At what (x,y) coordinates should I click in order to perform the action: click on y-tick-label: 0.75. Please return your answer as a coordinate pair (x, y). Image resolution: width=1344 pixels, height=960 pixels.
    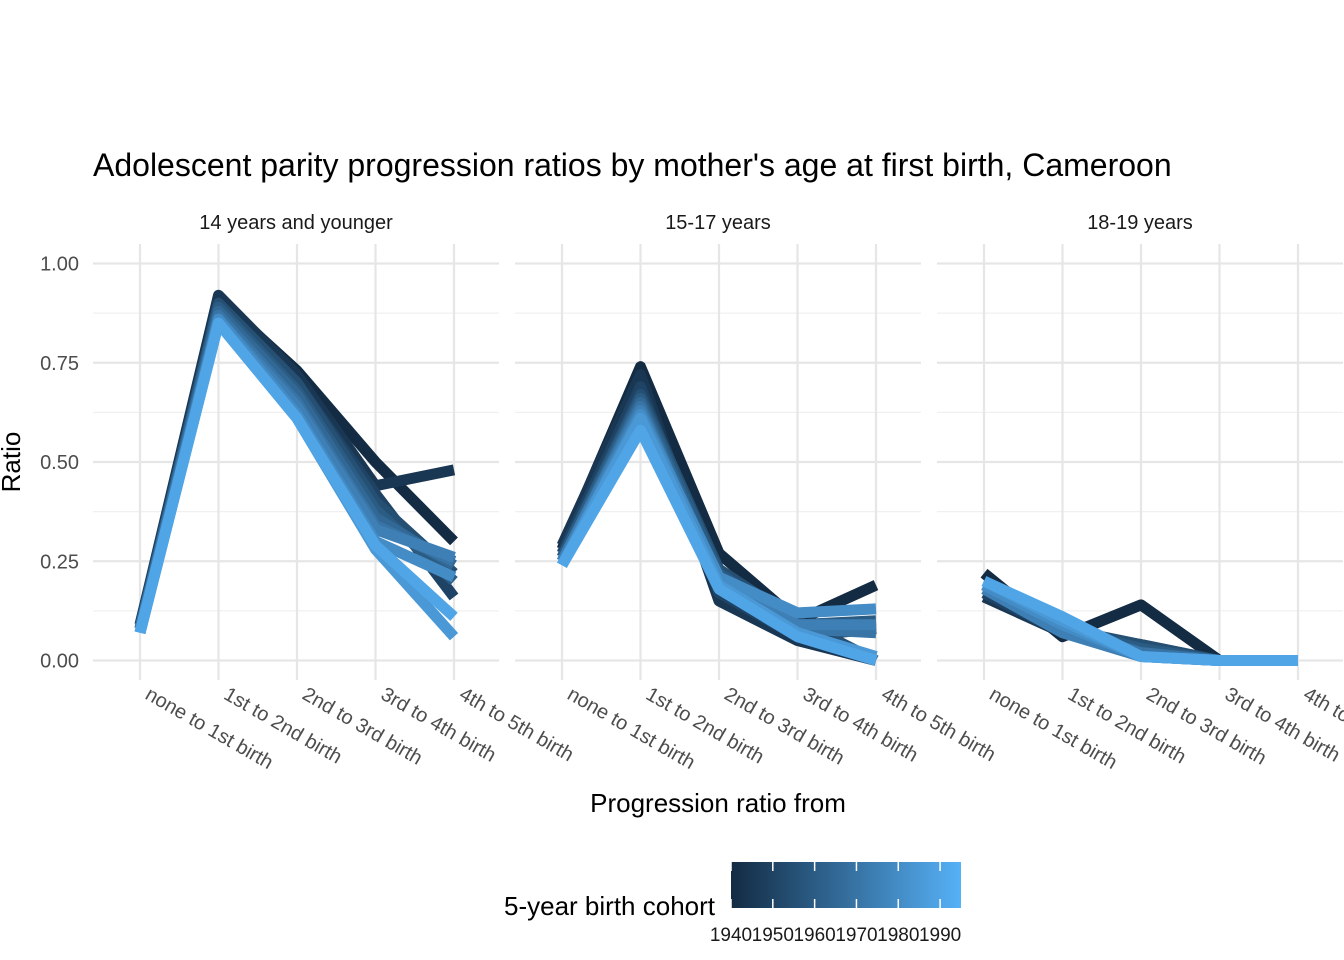
    Looking at the image, I should click on (59, 364).